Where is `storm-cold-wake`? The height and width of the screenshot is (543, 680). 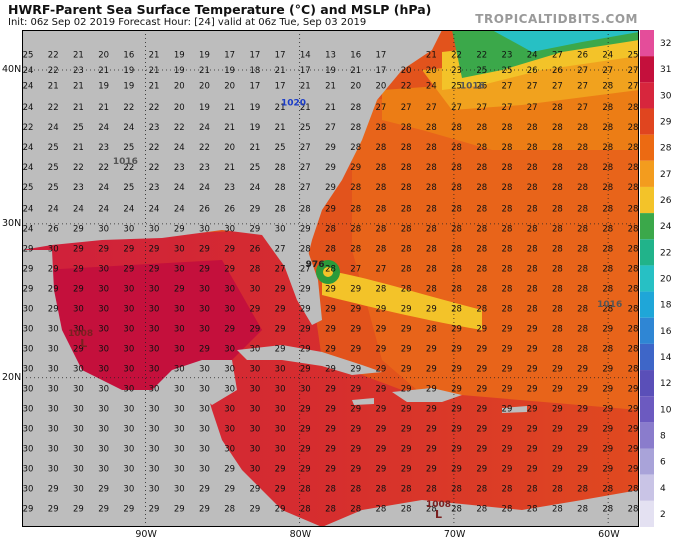
storm-cold-wake is located at coordinates (402, 300).